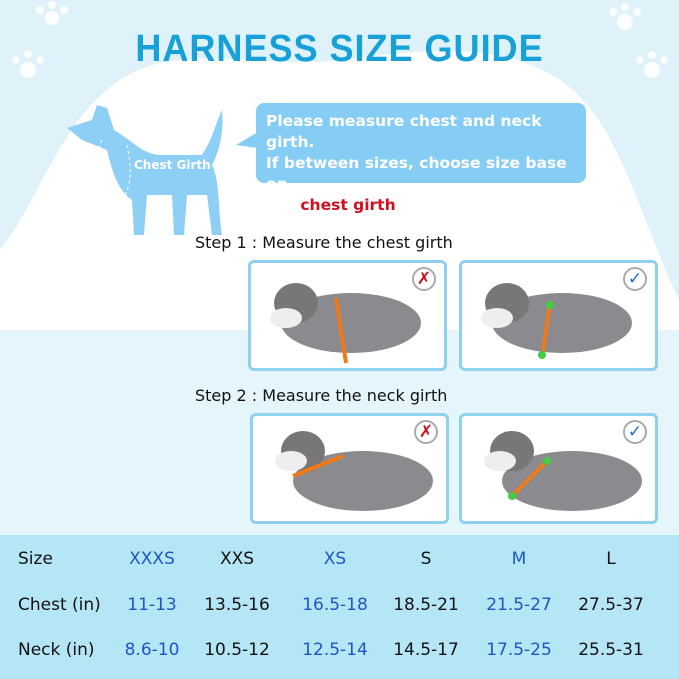 The width and height of the screenshot is (679, 679). Describe the element at coordinates (347, 315) in the screenshot. I see `step-1-wrong-photo: ✗` at that location.